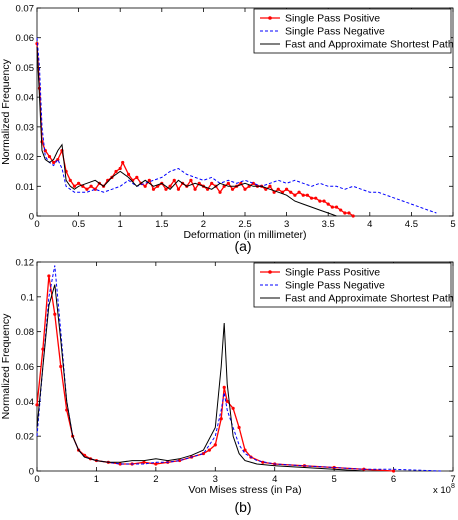  What do you see at coordinates (120, 224) in the screenshot?
I see `x-tick-label: 1` at bounding box center [120, 224].